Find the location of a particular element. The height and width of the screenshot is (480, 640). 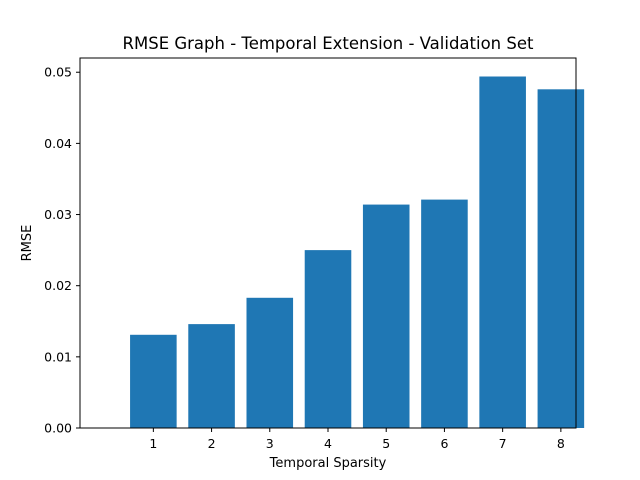

y-tick-label-5: 0.05 is located at coordinates (58, 72).